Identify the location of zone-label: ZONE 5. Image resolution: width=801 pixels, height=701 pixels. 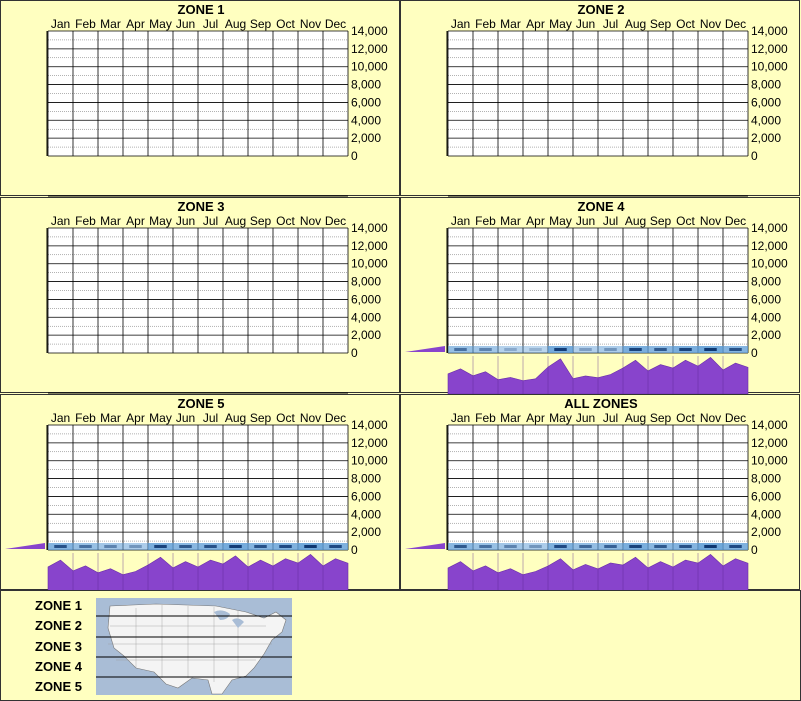
(58, 686).